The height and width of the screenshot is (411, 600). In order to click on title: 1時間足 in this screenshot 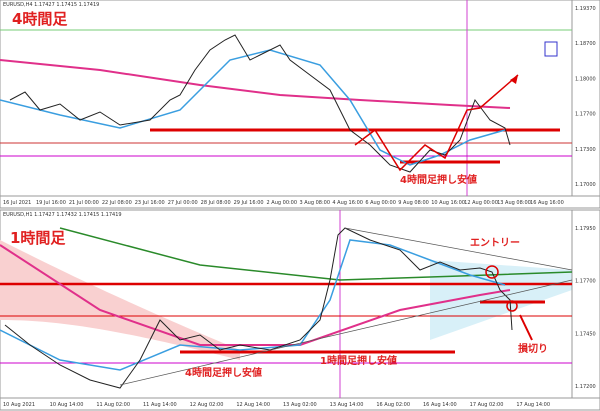, I will do `click(38, 238)`.